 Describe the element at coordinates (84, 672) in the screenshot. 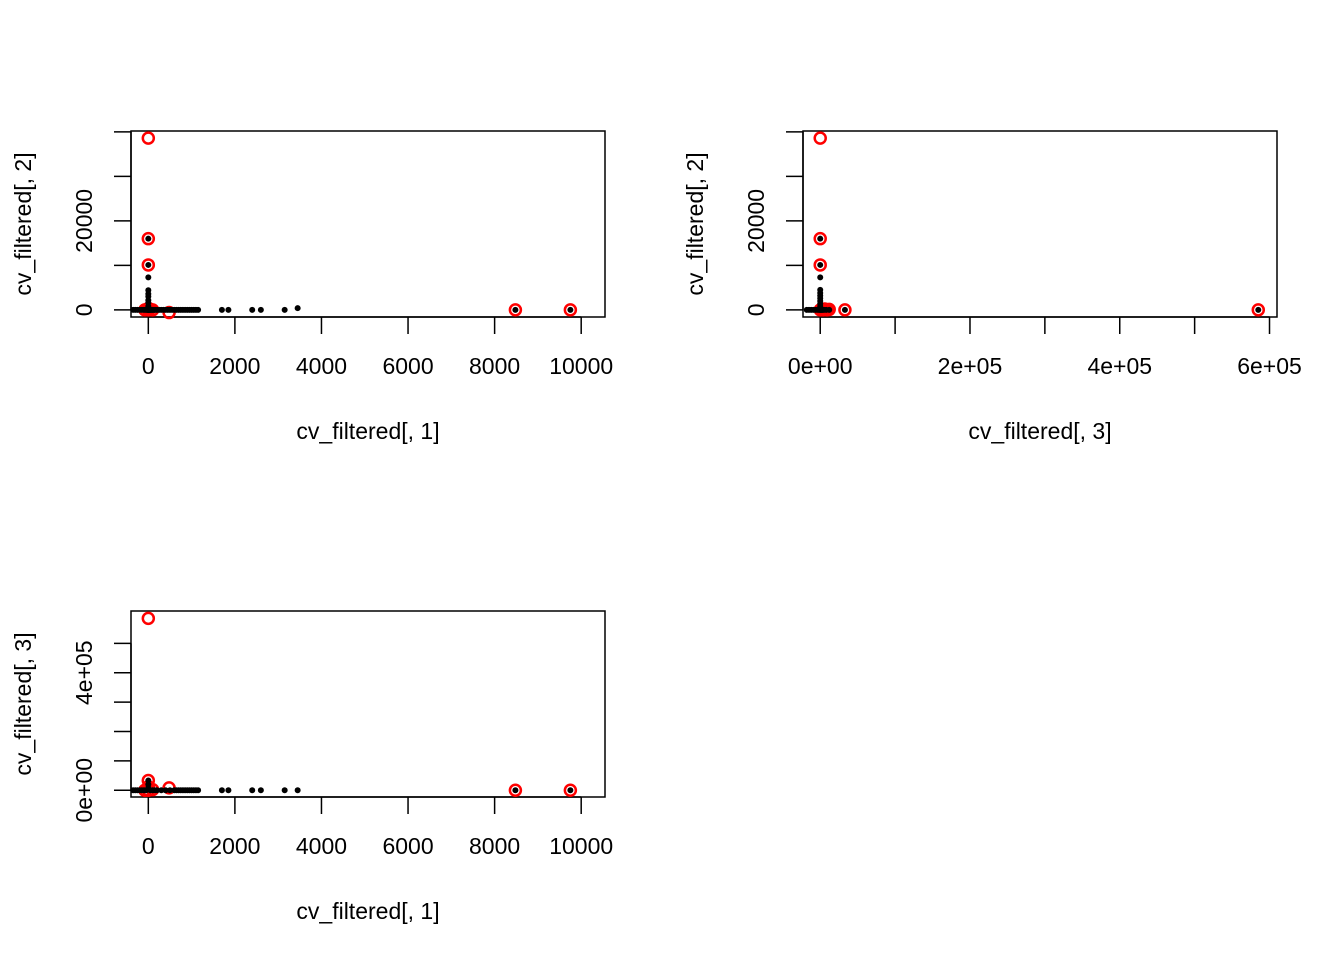

I see `y-tick-label: 4e+05` at that location.